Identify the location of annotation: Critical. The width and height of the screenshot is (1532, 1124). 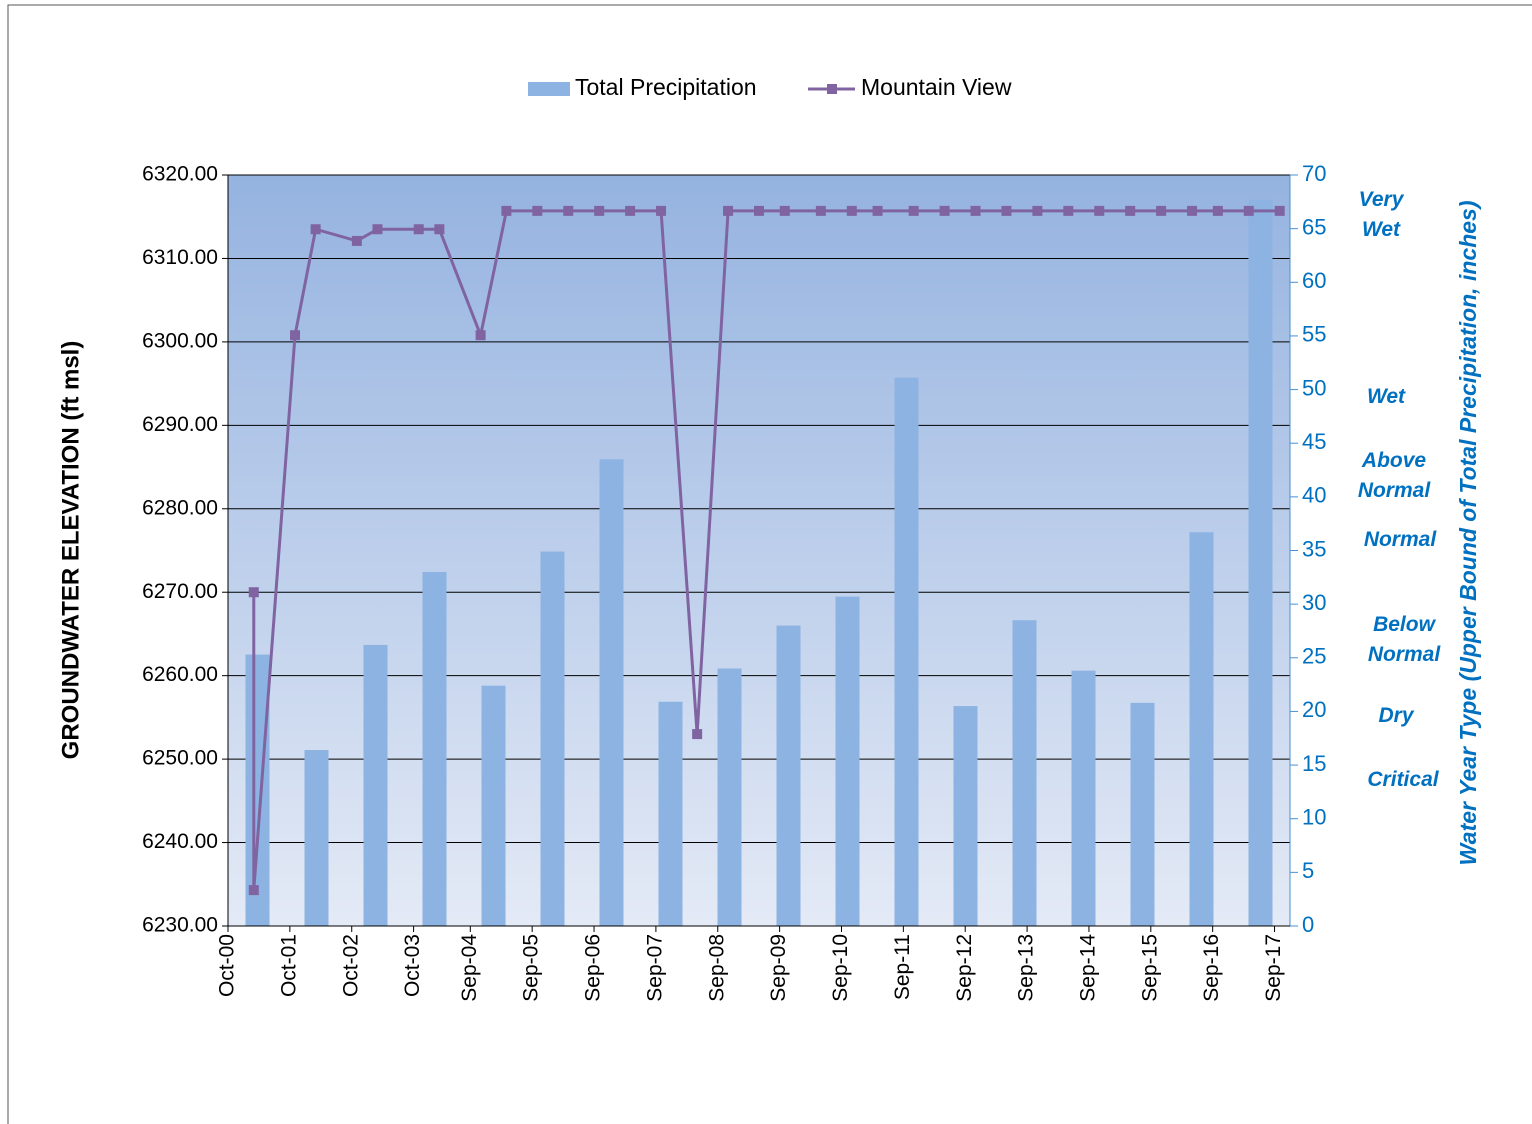
(1403, 779).